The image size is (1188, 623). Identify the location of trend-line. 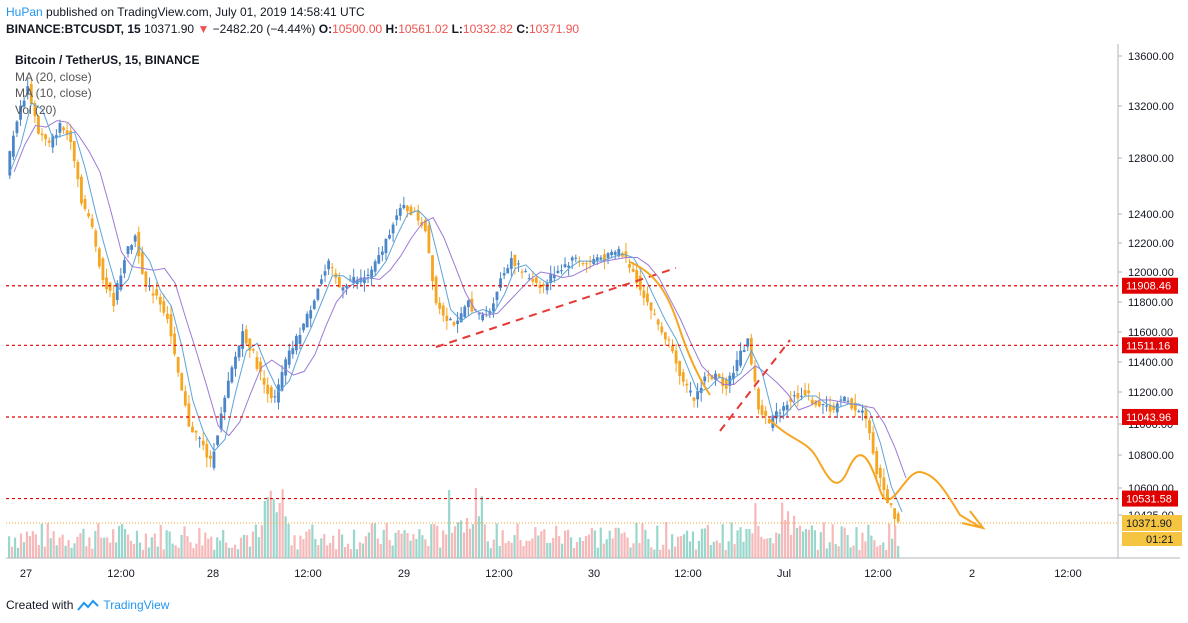
(755, 385).